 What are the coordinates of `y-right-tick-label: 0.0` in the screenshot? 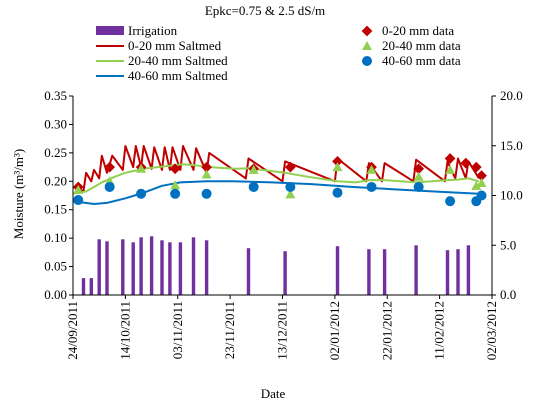 It's located at (508, 294).